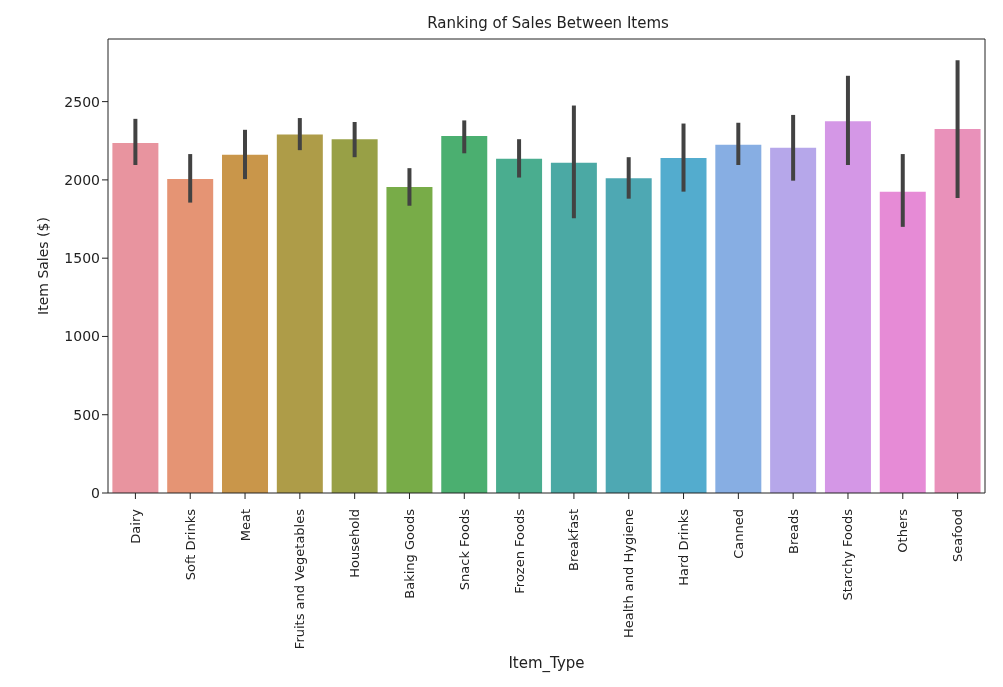  I want to click on x-tick-label: Snack Foods, so click(464, 549).